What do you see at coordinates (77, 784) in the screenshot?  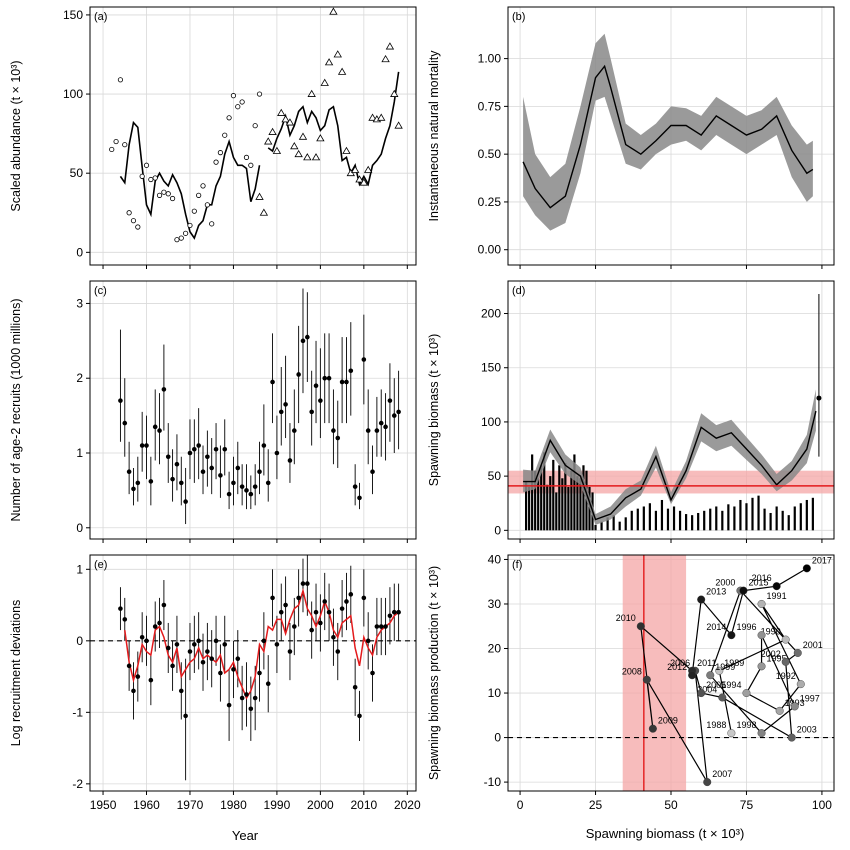 I see `y-tick-label: -2` at bounding box center [77, 784].